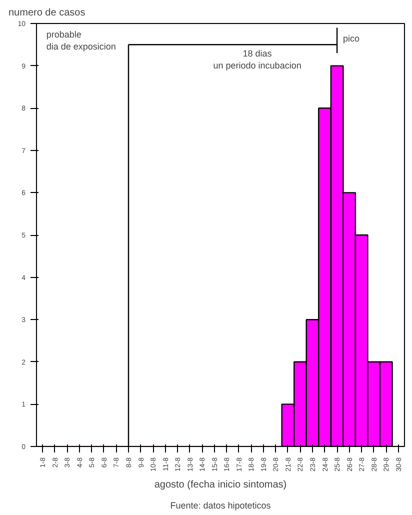  What do you see at coordinates (257, 59) in the screenshot?
I see `ref-line-label: 18 dias un periodo incubacion` at bounding box center [257, 59].